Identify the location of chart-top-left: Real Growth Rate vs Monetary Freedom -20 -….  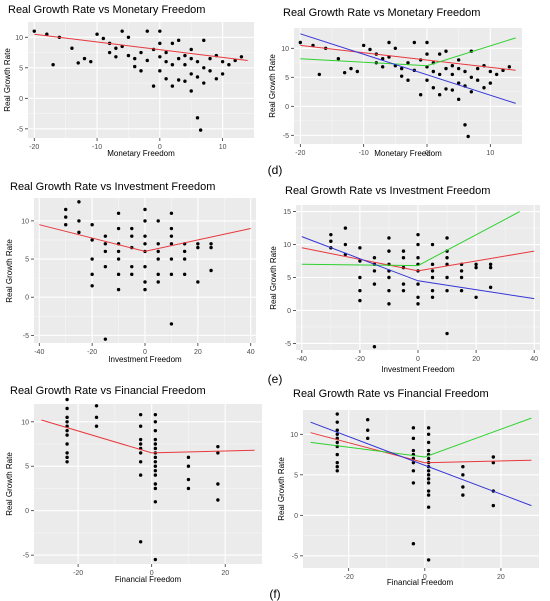
(128, 81).